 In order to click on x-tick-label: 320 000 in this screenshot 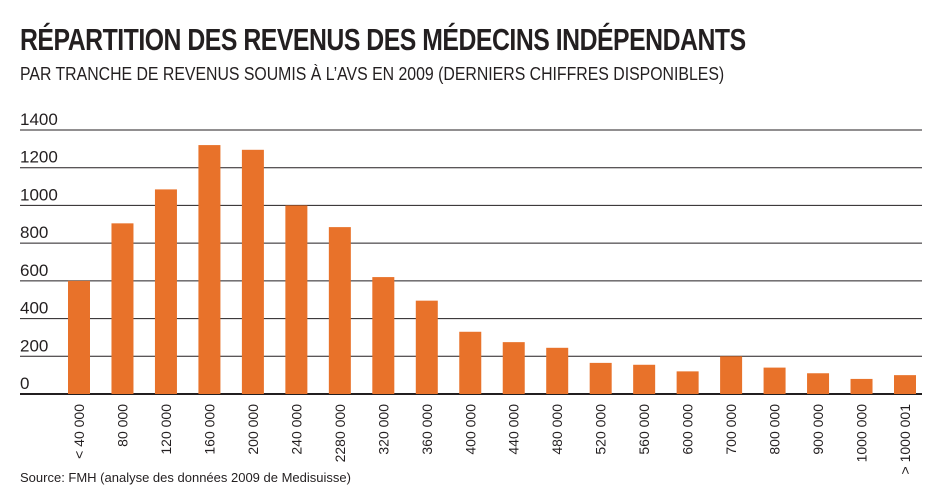, I will do `click(383, 429)`.